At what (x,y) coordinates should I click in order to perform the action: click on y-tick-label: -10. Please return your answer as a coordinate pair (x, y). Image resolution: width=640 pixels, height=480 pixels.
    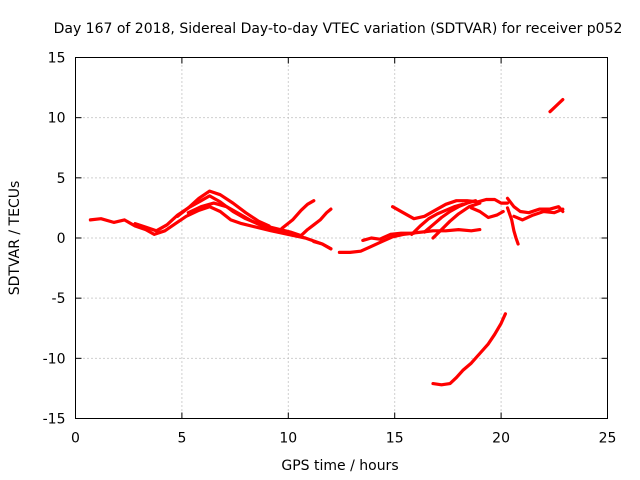
    Looking at the image, I should click on (54, 359).